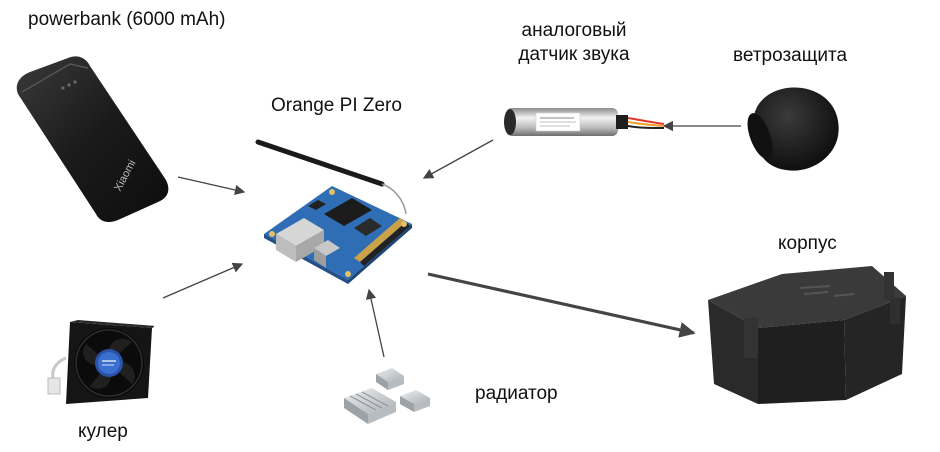  I want to click on label-cooler: кулер, so click(103, 431).